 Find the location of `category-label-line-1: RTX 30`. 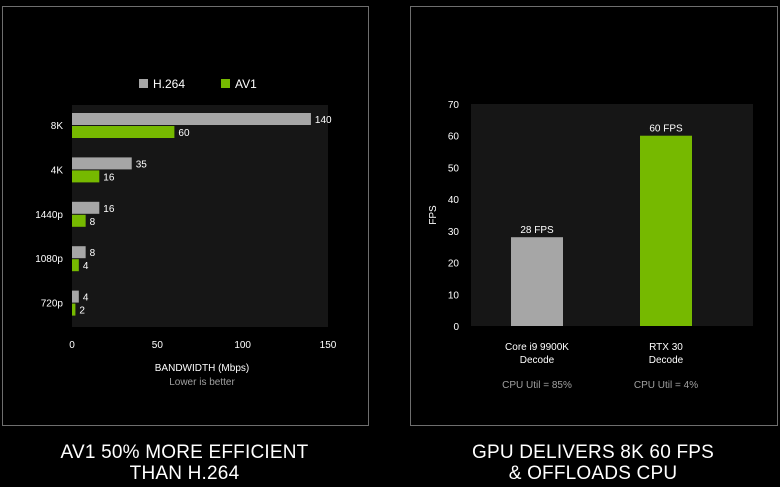

category-label-line-1: RTX 30 is located at coordinates (666, 347).